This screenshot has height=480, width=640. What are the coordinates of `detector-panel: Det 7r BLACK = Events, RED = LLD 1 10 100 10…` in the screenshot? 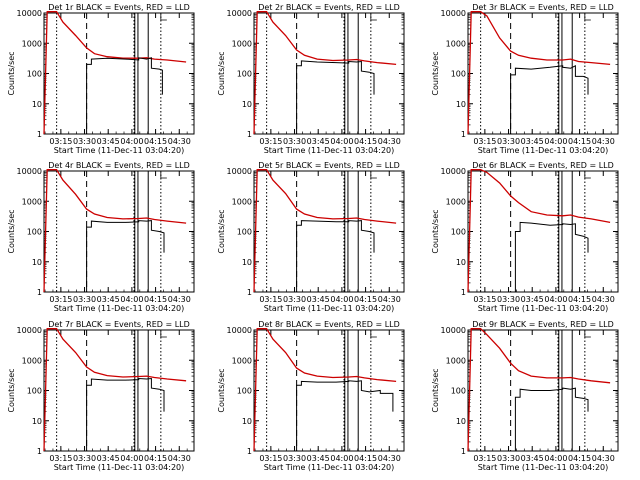 It's located at (101, 396).